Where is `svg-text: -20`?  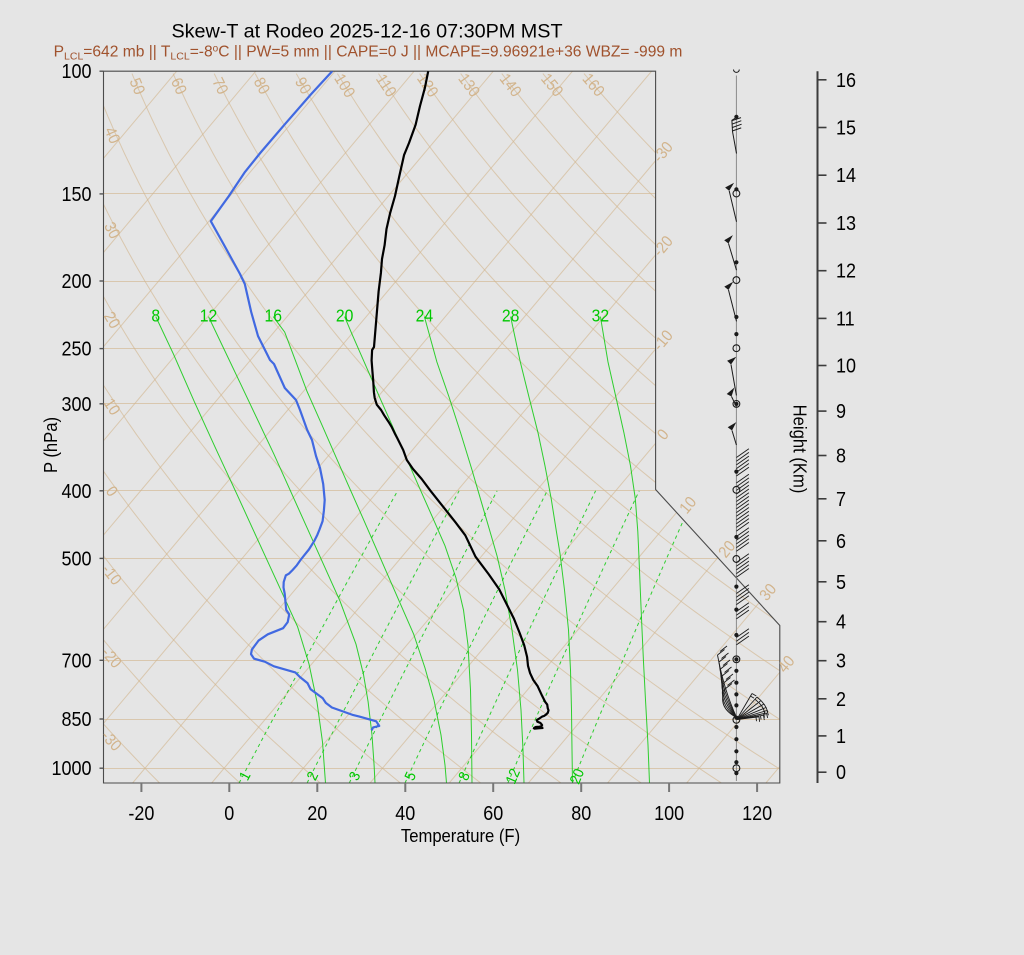
svg-text: -20 is located at coordinates (141, 814).